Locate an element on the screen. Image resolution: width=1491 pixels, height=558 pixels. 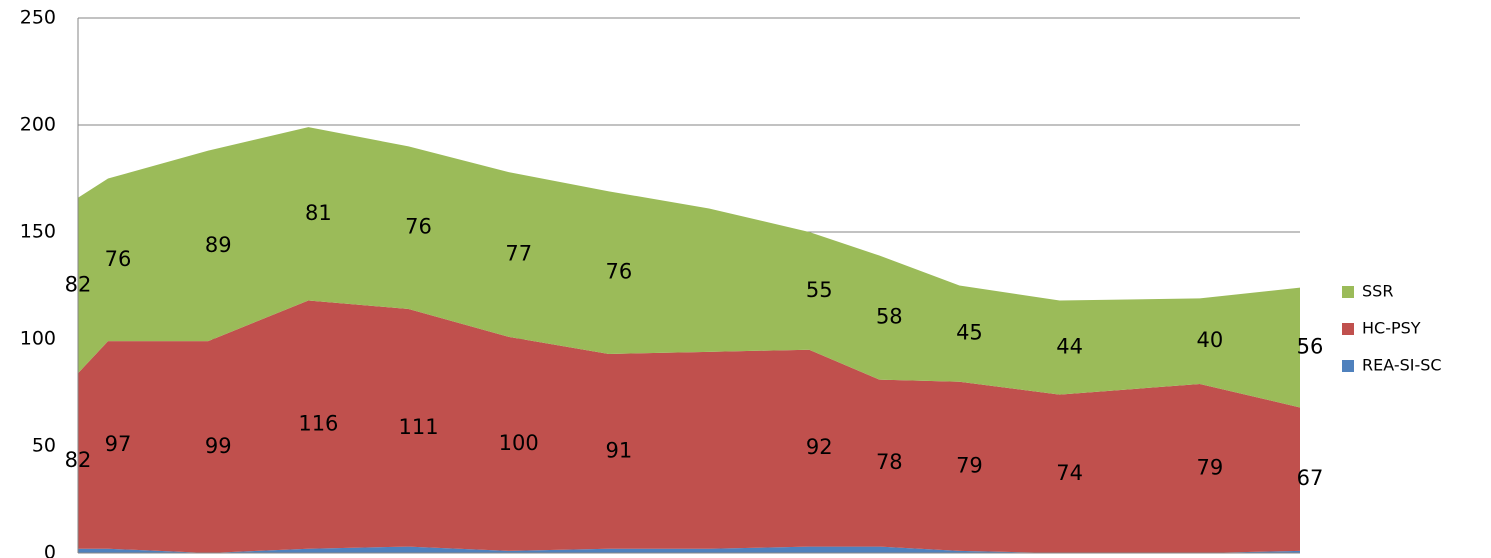
data-label: 97 is located at coordinates (118, 444).